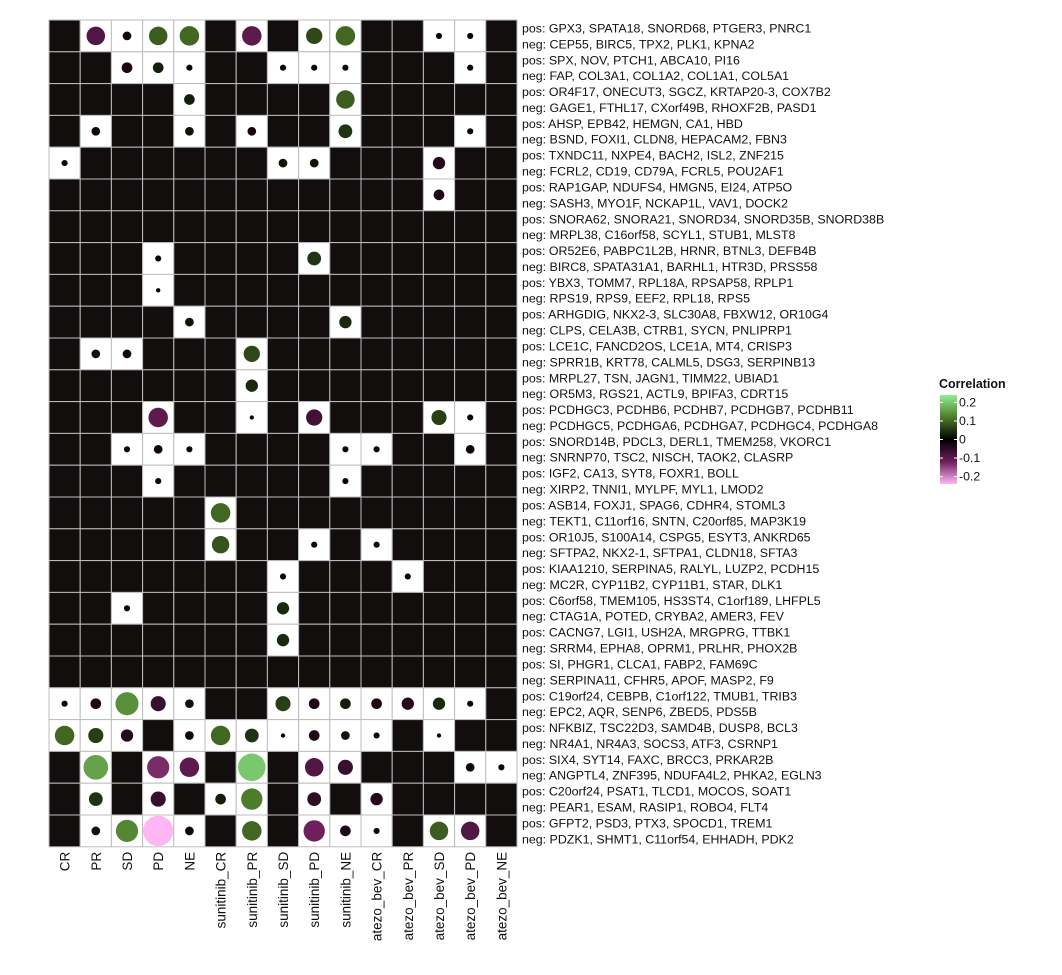 The image size is (1062, 975). Describe the element at coordinates (96, 861) in the screenshot. I see `column-label: PR` at that location.